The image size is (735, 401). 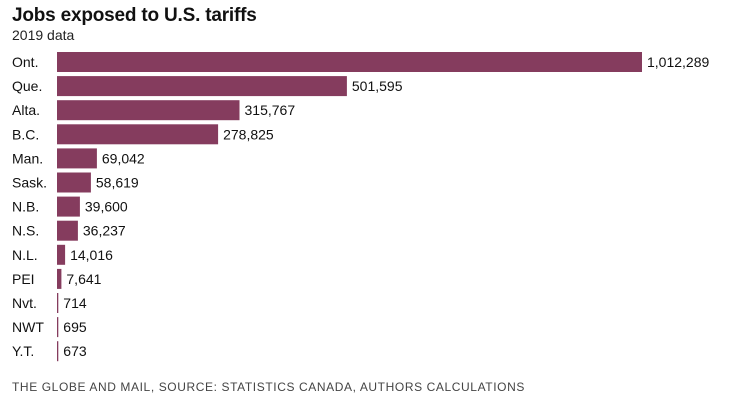 What do you see at coordinates (26, 110) in the screenshot?
I see `category-label: Alta.` at bounding box center [26, 110].